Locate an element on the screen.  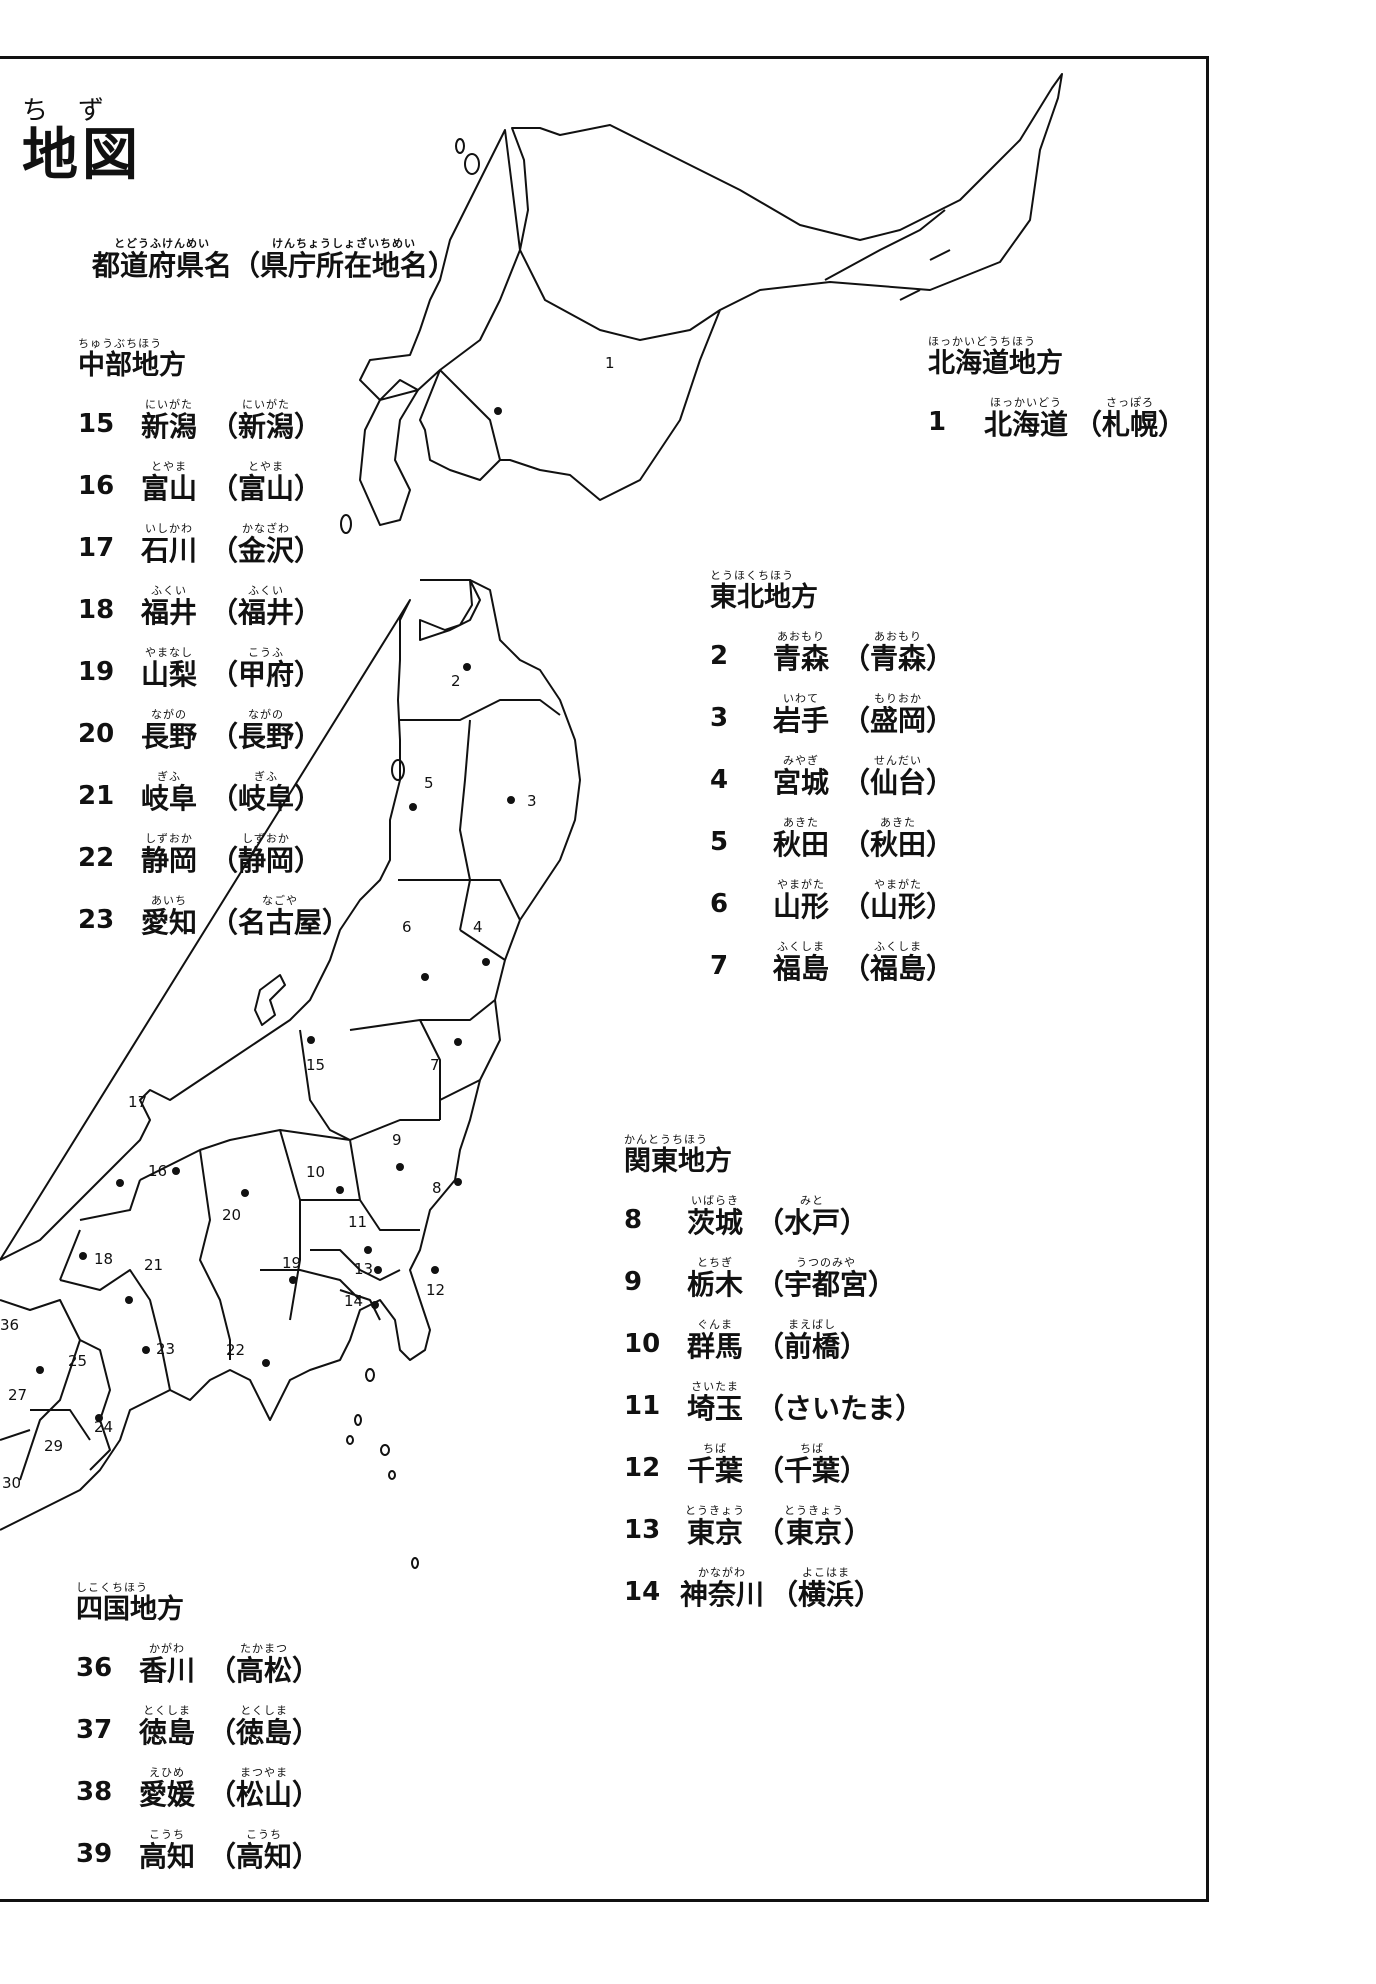
prefecture-number: 18 is located at coordinates (96, 610).